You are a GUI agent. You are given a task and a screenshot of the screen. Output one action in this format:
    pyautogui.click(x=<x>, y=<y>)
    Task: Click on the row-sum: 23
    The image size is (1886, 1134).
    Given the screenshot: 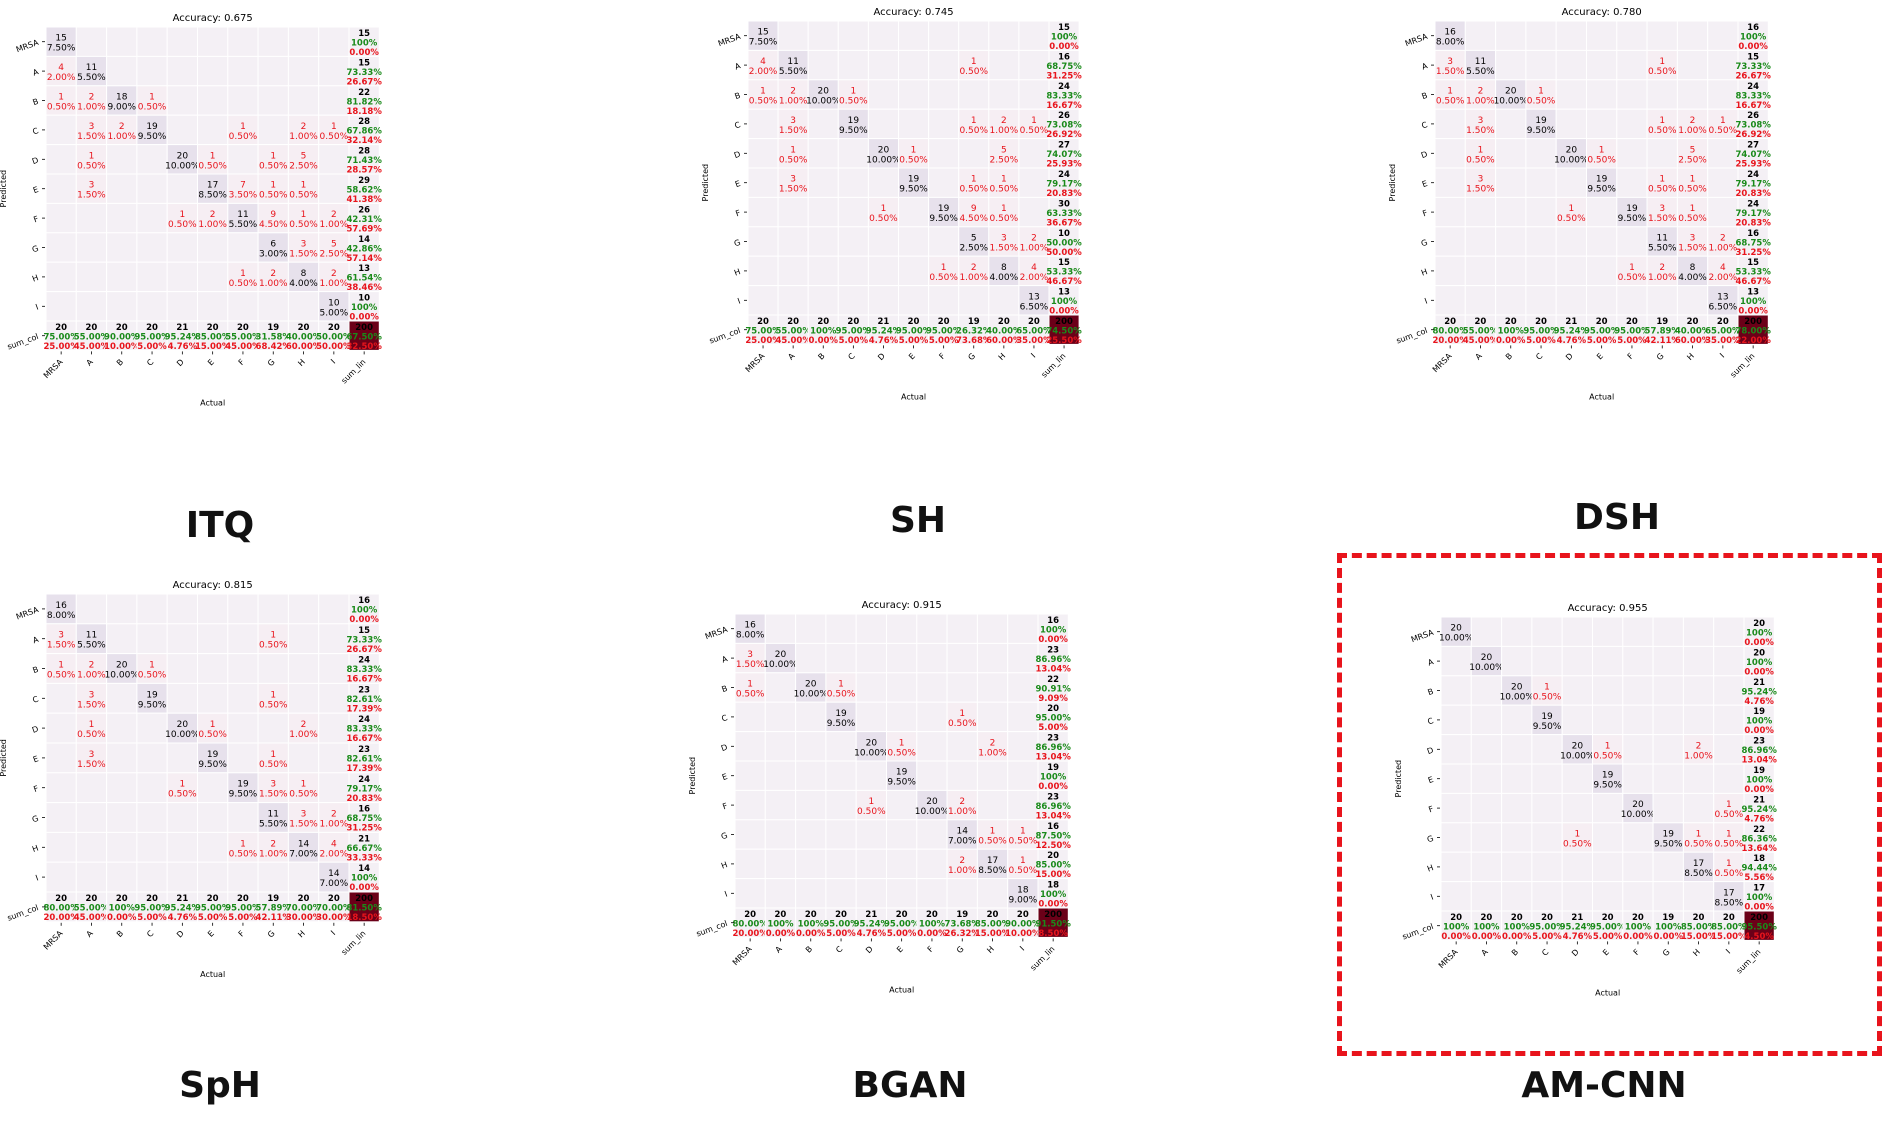 What is the action you would take?
    pyautogui.click(x=1053, y=739)
    